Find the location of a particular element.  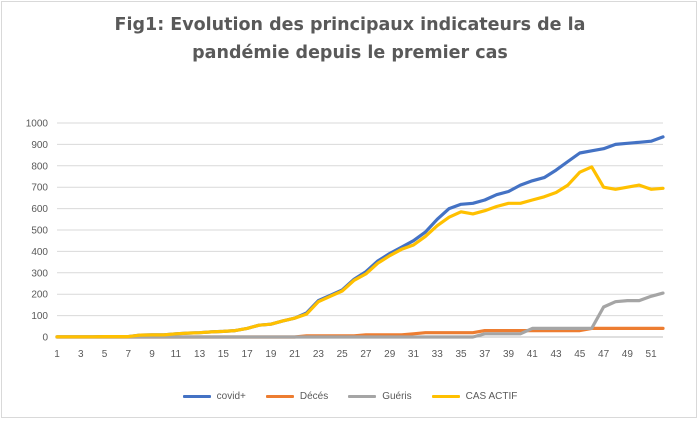

y-tick-label: 300 is located at coordinates (39, 273).